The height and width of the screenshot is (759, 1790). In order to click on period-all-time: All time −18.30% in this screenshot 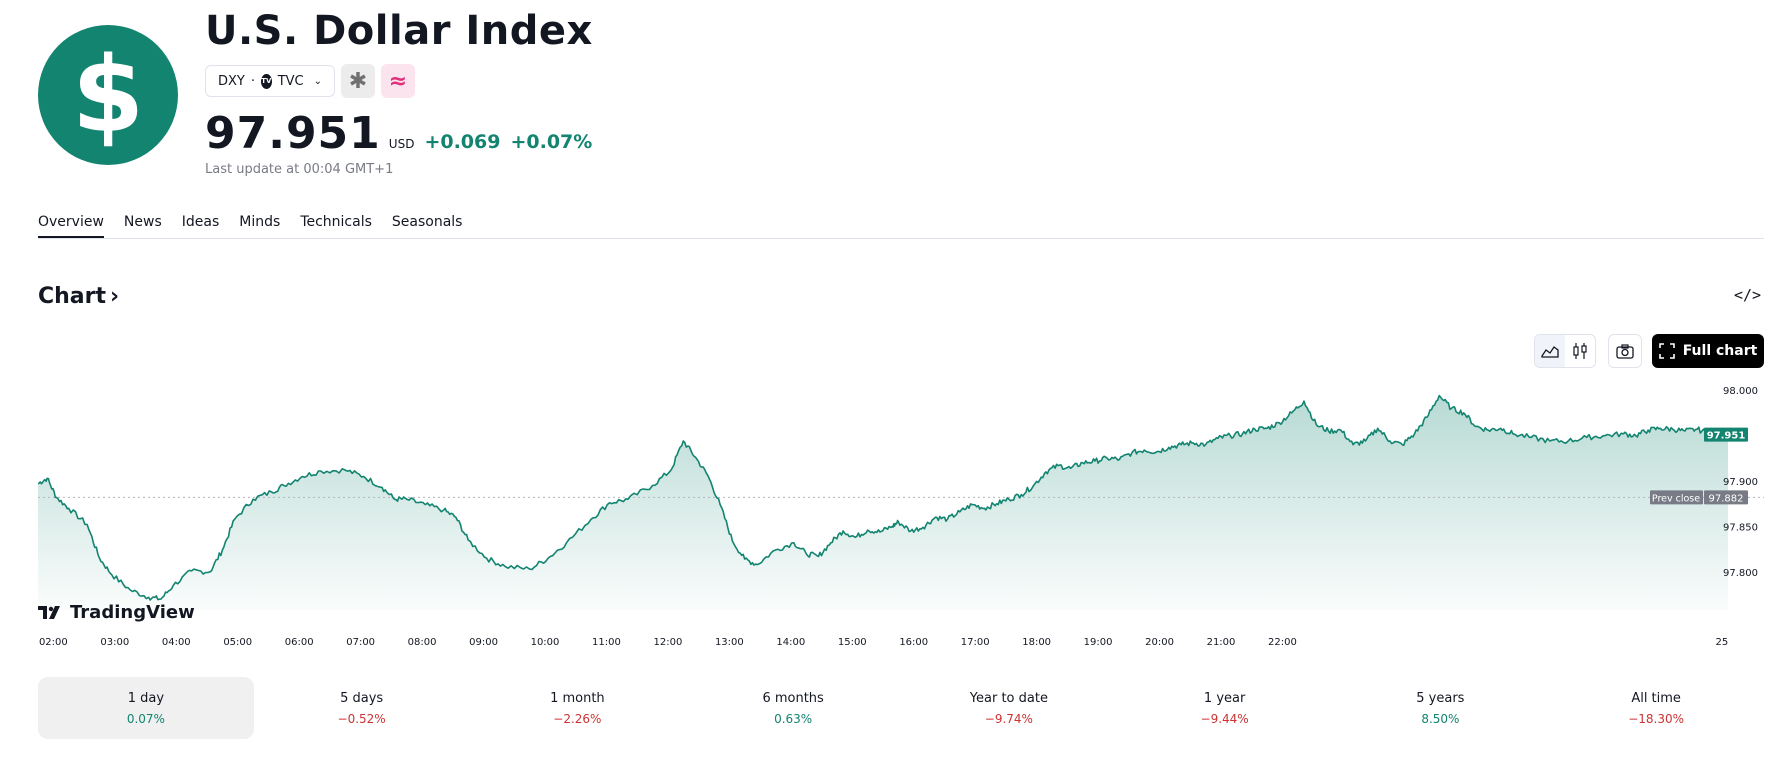, I will do `click(1656, 708)`.